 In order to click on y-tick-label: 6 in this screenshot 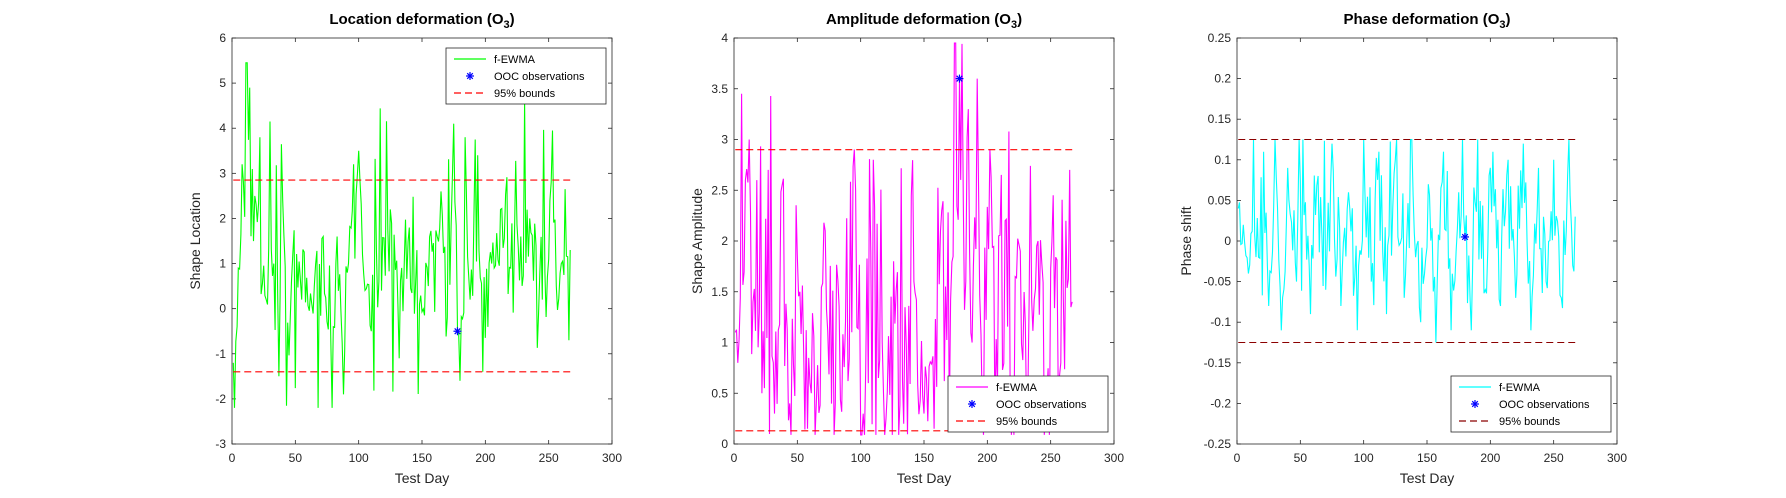, I will do `click(222, 38)`.